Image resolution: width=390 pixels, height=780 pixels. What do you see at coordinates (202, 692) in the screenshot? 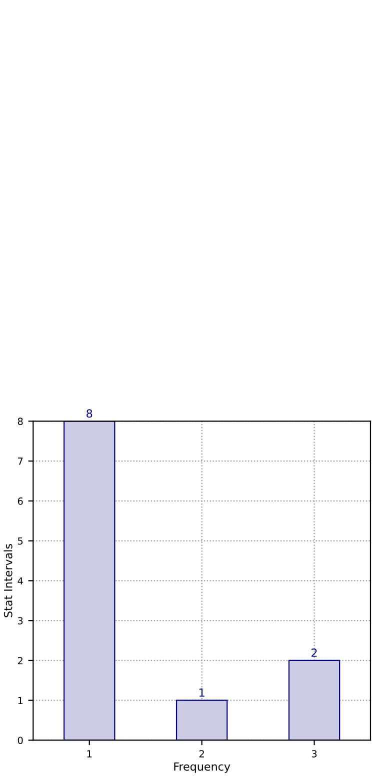
I see `data-label: 1` at bounding box center [202, 692].